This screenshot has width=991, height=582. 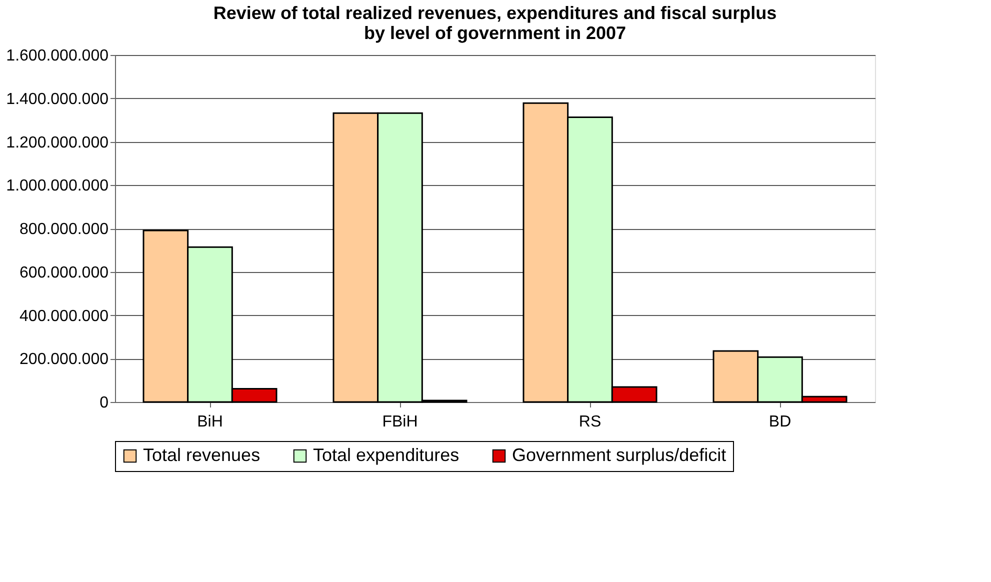 I want to click on y-tick-label: 600.000.000, so click(x=64, y=273).